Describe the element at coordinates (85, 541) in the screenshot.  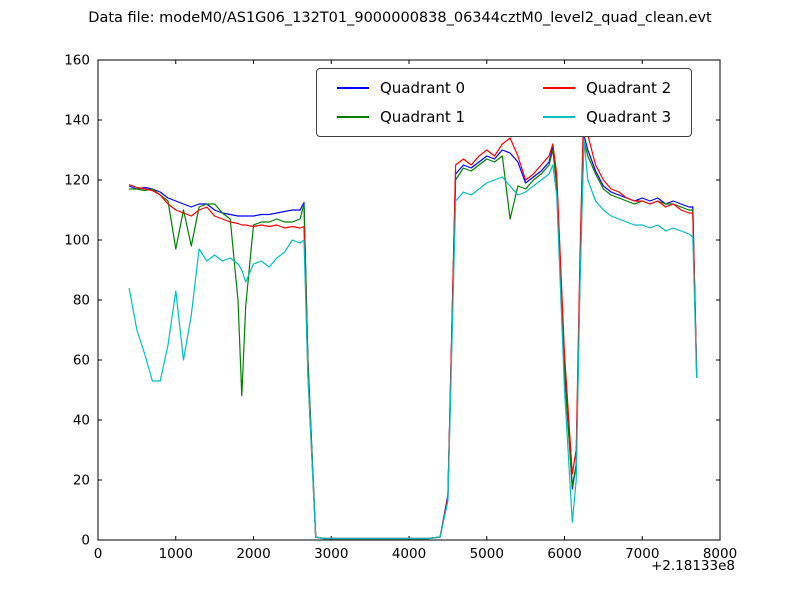
I see `y-tick-label: 0` at that location.